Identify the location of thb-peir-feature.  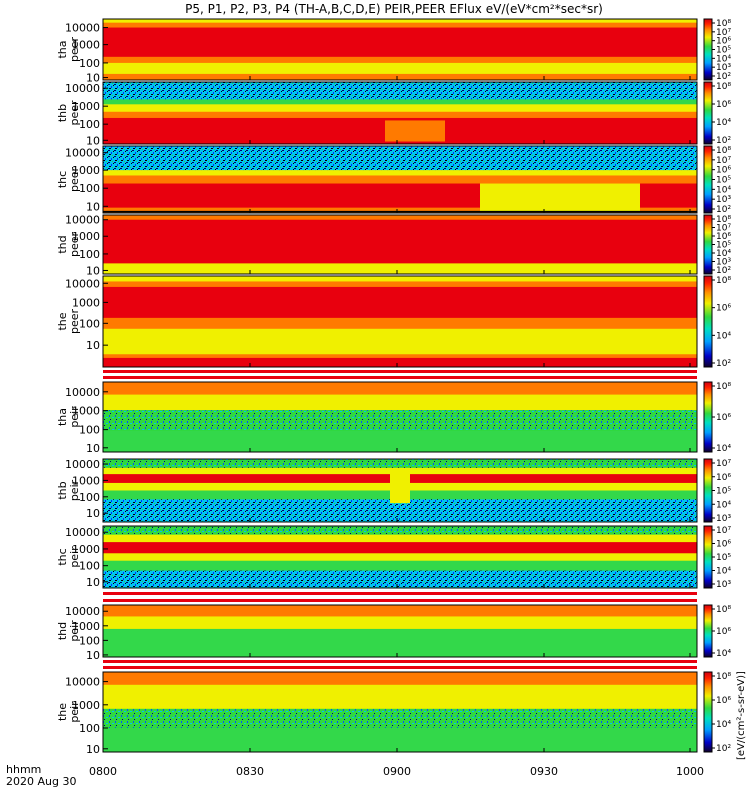
(400, 487).